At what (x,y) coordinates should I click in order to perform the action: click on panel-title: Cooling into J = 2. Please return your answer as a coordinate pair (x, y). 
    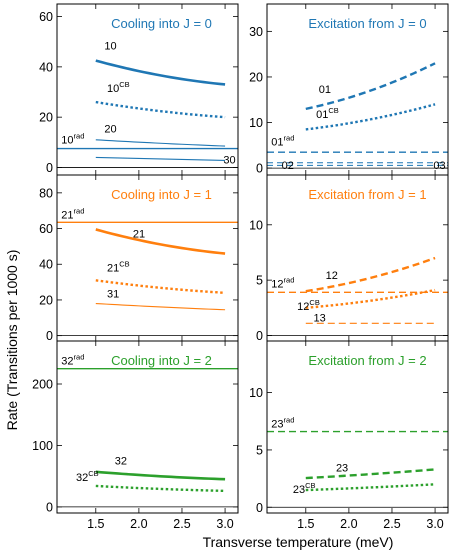
    Looking at the image, I should click on (161, 360).